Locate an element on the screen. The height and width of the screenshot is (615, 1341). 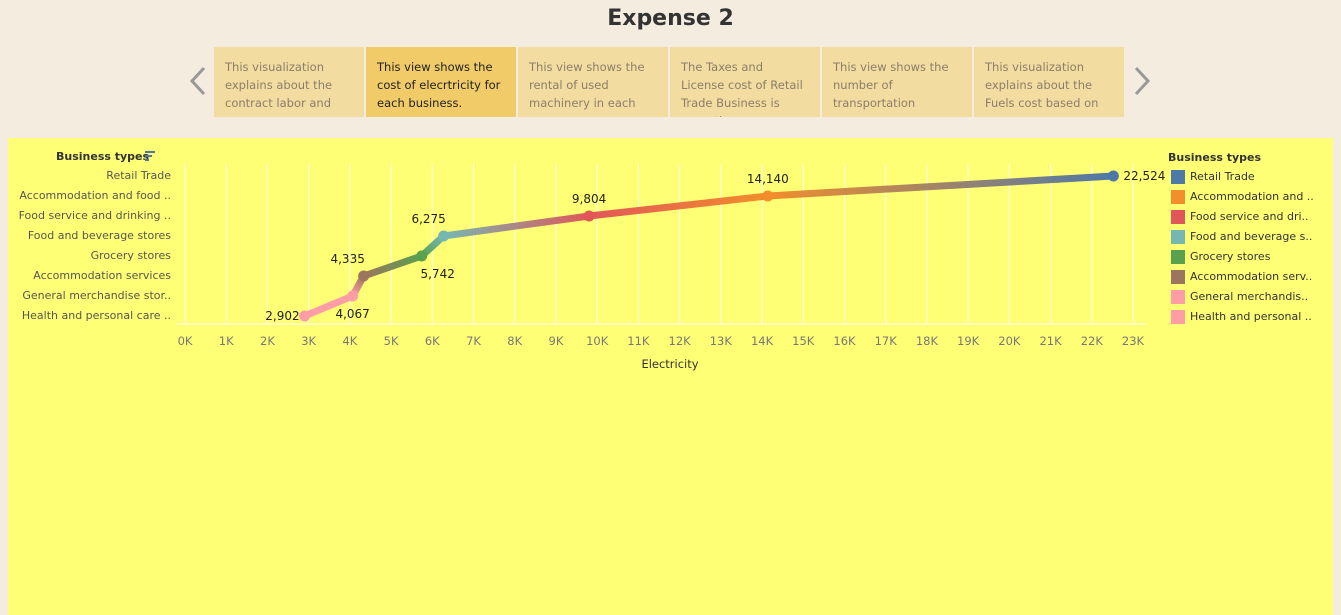
legend-label: Retail Trade is located at coordinates (1222, 176).